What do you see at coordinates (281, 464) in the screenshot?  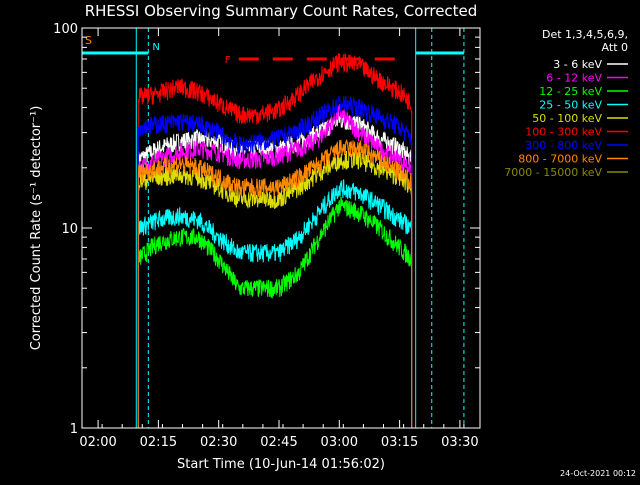 I see `x-axis-label: Start Time (10-Jun-14 01:56:02)` at bounding box center [281, 464].